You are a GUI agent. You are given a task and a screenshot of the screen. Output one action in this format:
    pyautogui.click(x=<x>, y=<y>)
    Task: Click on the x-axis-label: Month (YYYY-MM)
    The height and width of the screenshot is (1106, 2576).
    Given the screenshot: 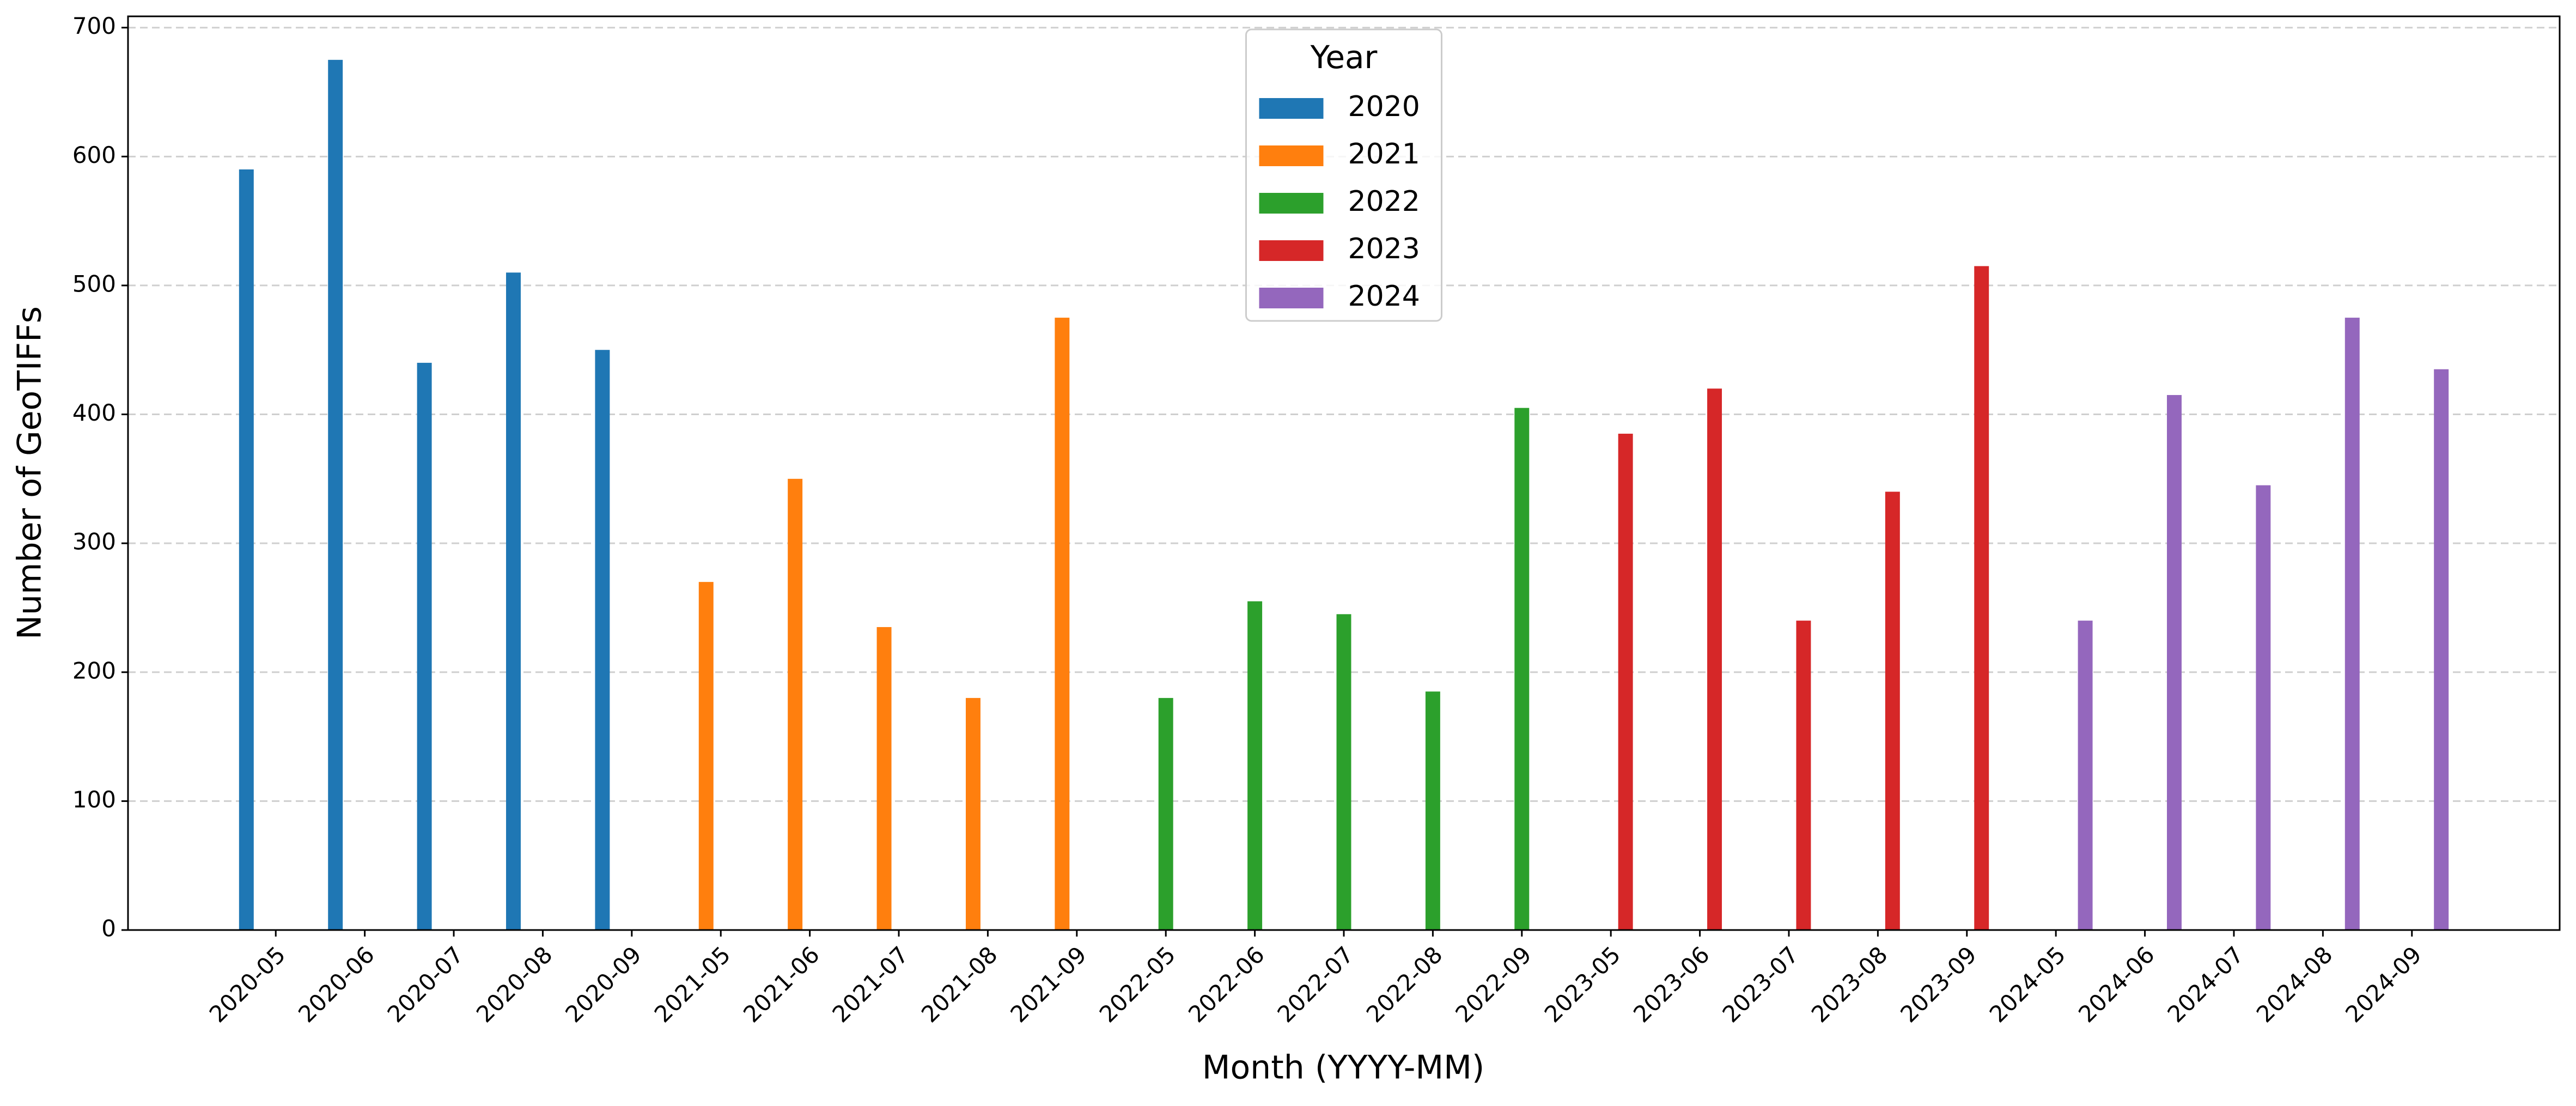 What is the action you would take?
    pyautogui.click(x=1344, y=1068)
    